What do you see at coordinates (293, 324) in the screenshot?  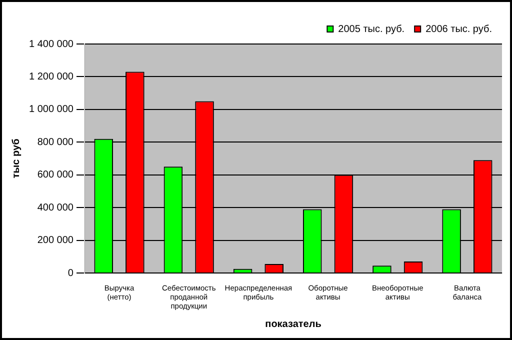 I see `x-axis-title: показатель` at bounding box center [293, 324].